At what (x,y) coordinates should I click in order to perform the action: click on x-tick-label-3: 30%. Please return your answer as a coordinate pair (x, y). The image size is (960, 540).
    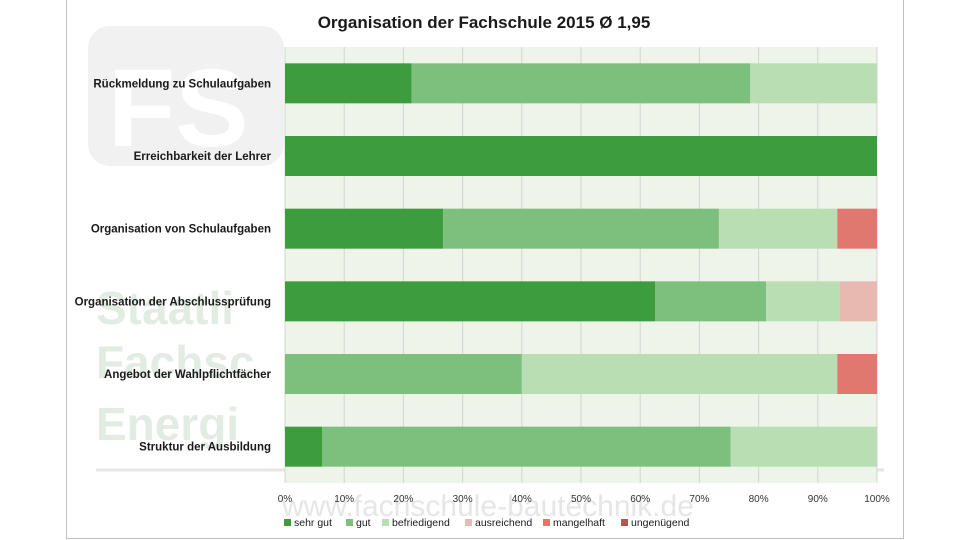
    Looking at the image, I should click on (463, 499).